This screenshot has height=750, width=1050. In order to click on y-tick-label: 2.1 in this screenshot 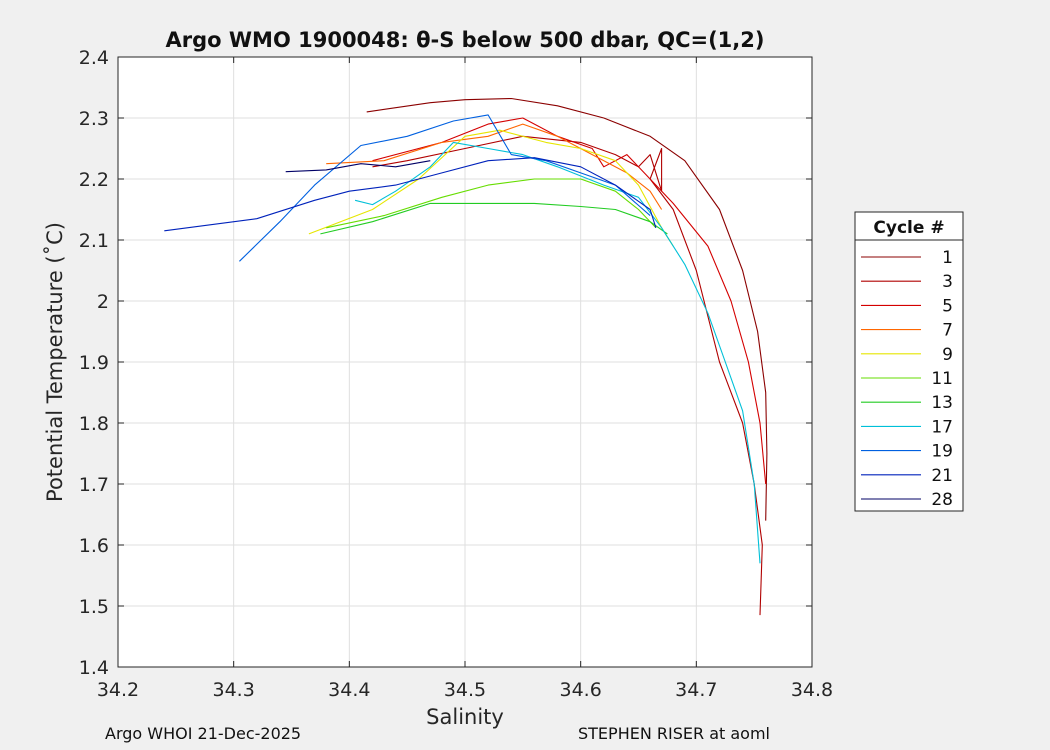, I will do `click(94, 241)`.